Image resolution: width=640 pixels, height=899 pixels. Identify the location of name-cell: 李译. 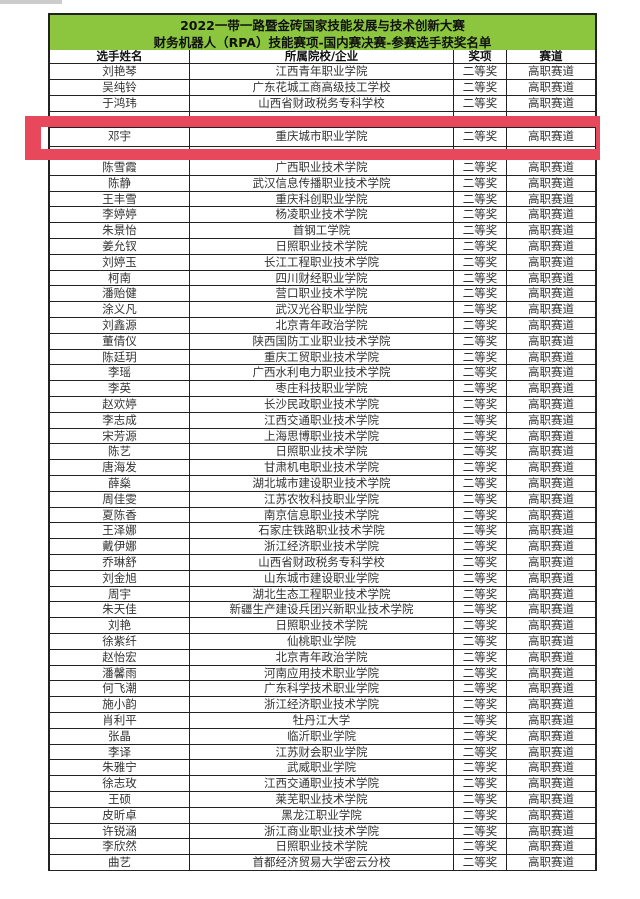
(120, 752).